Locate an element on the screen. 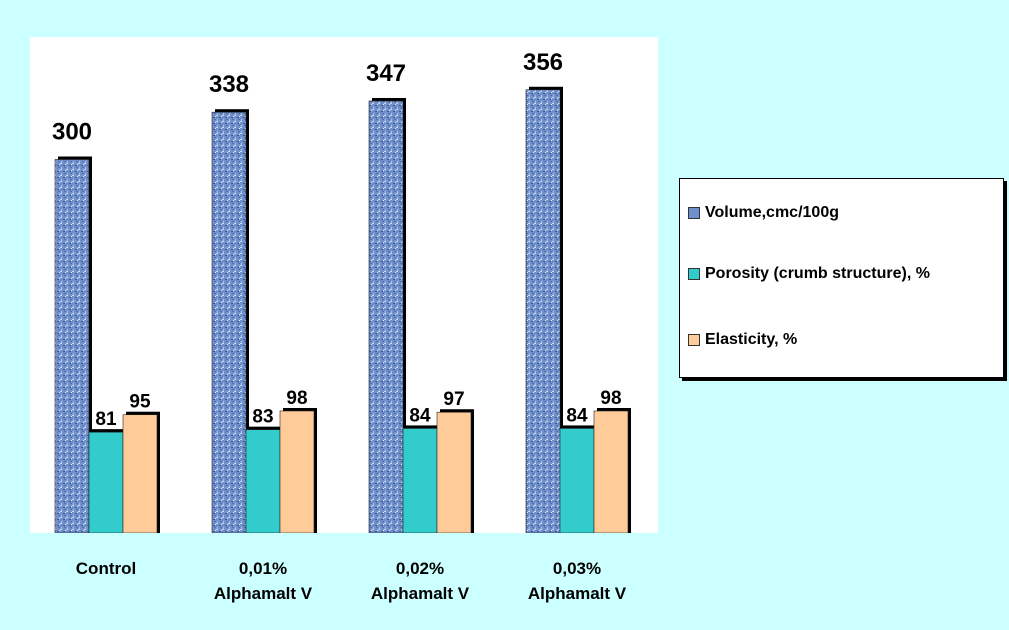 The image size is (1009, 630). legend-item-porosity: Porosity (crumb structure), % is located at coordinates (844, 274).